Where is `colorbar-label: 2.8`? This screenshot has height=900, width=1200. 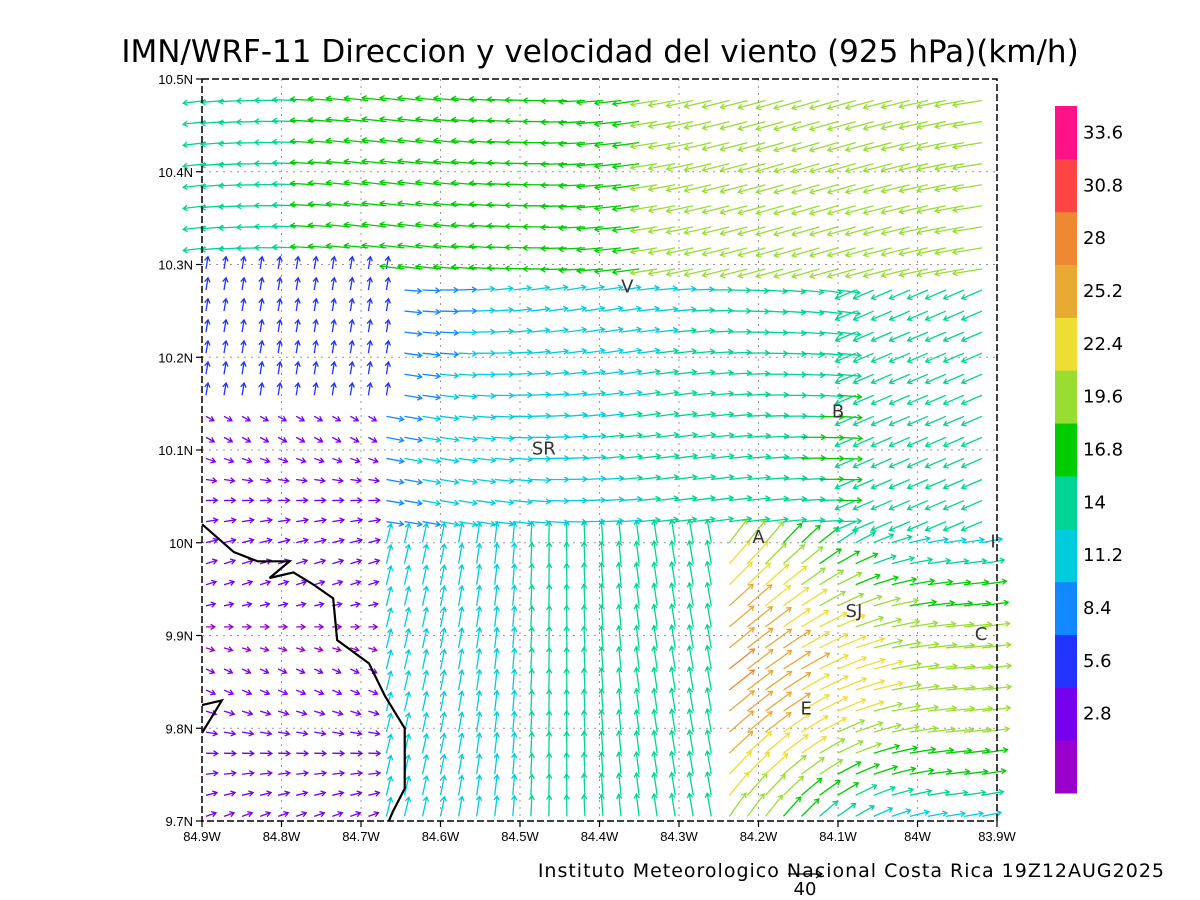
colorbar-label: 2.8 is located at coordinates (1097, 714).